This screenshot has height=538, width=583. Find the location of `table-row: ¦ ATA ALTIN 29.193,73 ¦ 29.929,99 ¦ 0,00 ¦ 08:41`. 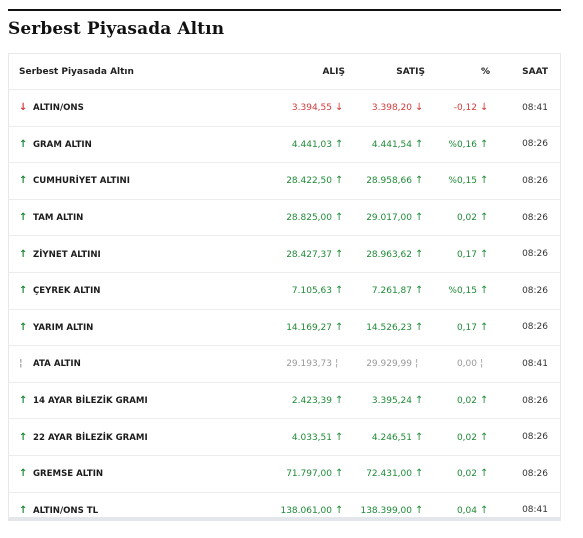

table-row: ¦ ATA ALTIN 29.193,73 ¦ 29.929,99 ¦ 0,00 ¦ 08:41 is located at coordinates (284, 364).